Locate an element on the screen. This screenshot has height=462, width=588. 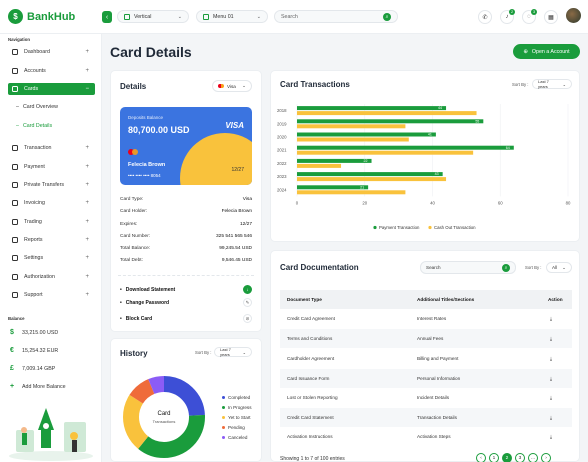
sidebar-item-label: Trading is located at coordinates (33, 222).